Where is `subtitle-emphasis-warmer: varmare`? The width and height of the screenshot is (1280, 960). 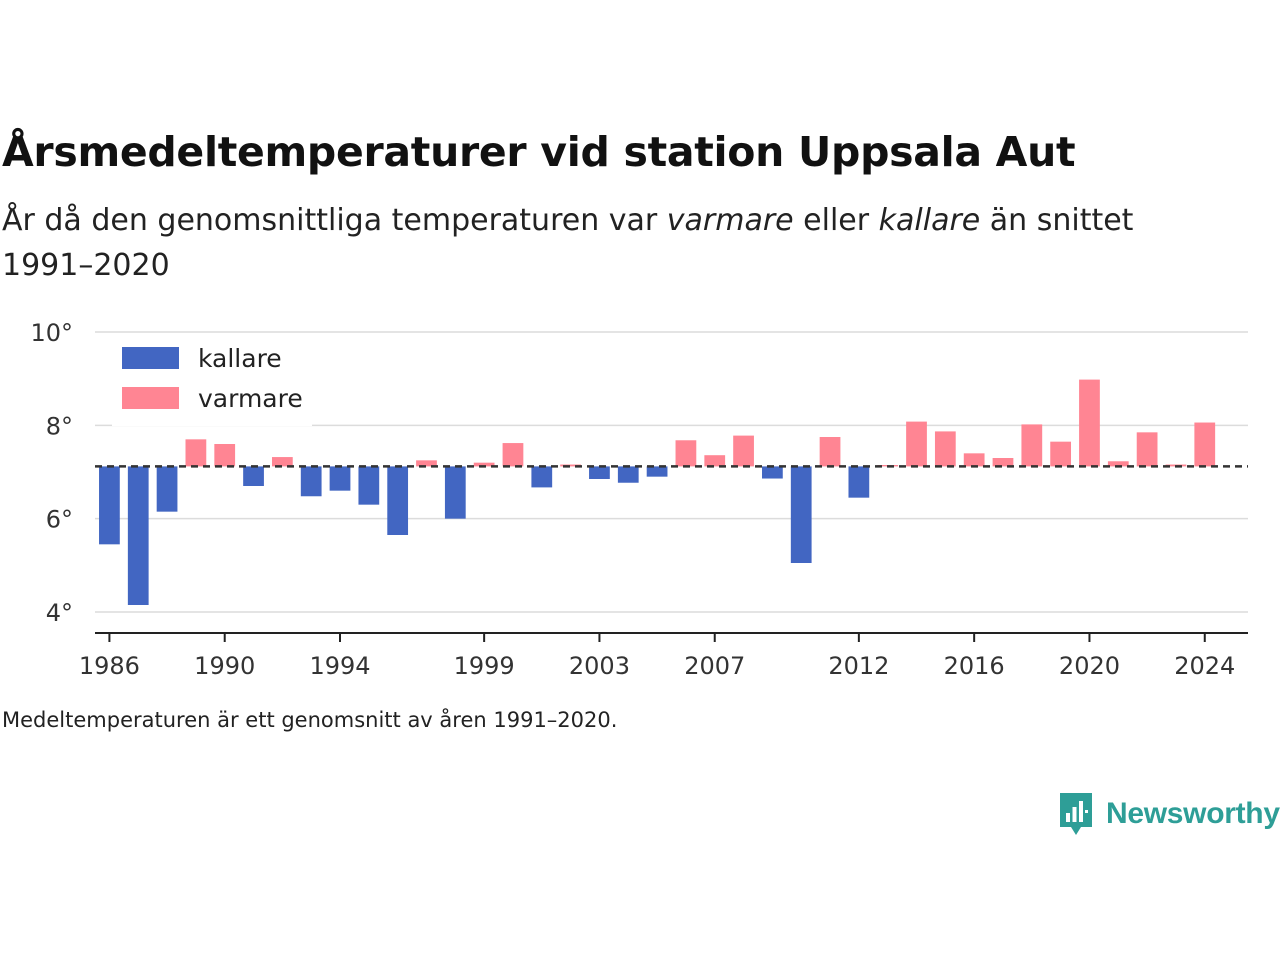 subtitle-emphasis-warmer: varmare is located at coordinates (730, 220).